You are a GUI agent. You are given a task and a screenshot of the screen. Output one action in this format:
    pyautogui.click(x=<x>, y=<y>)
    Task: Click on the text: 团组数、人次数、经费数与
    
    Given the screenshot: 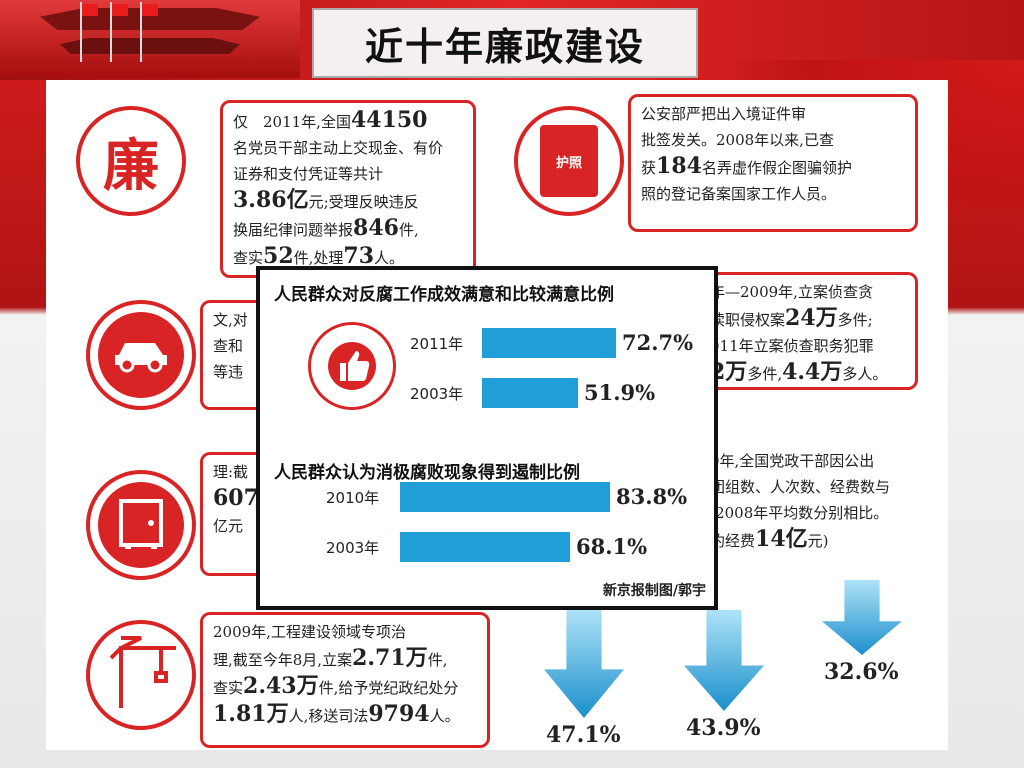 What is the action you would take?
    pyautogui.click(x=800, y=487)
    